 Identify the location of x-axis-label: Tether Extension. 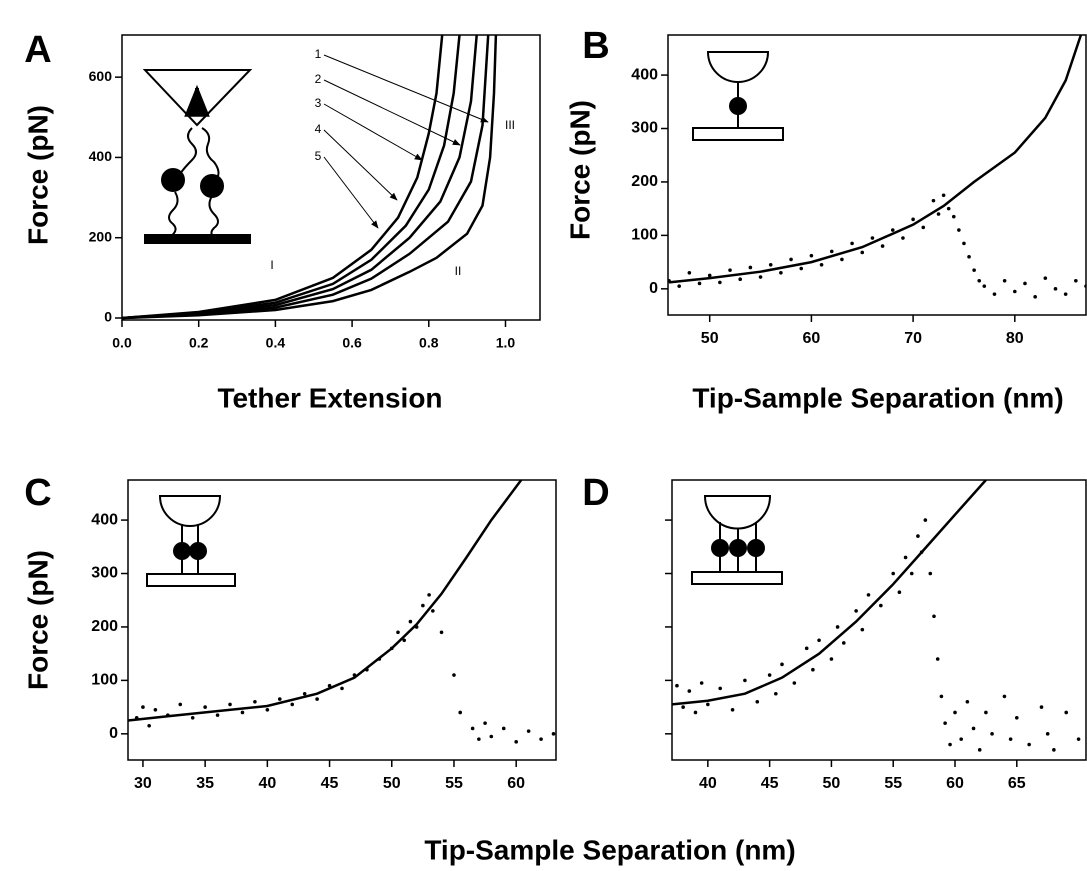
(329, 397).